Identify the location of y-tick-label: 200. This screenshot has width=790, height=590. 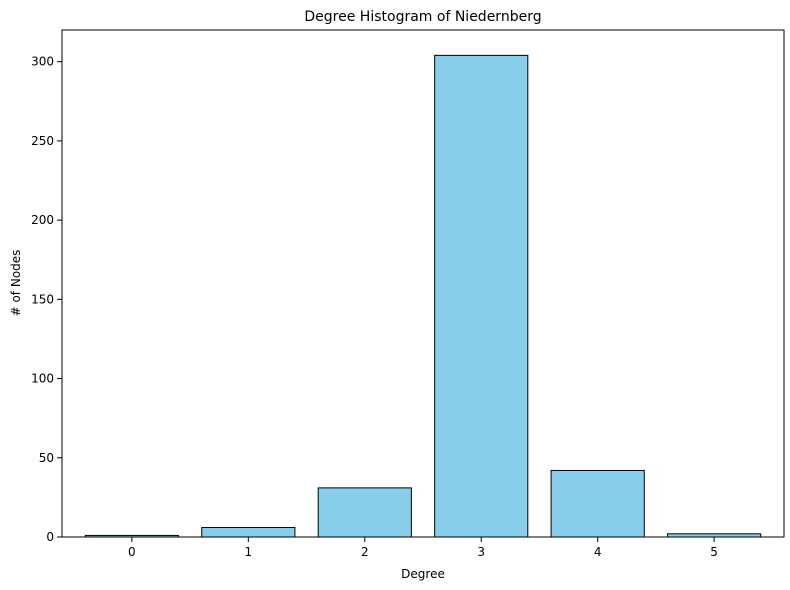
(42, 220).